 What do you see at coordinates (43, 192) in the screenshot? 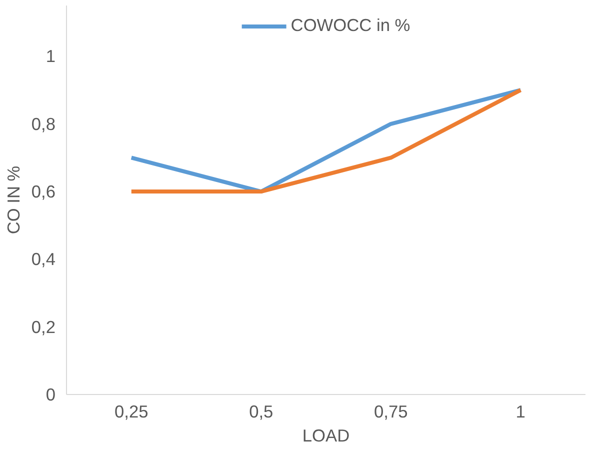
I see `y-tick-label: 0,6` at bounding box center [43, 192].